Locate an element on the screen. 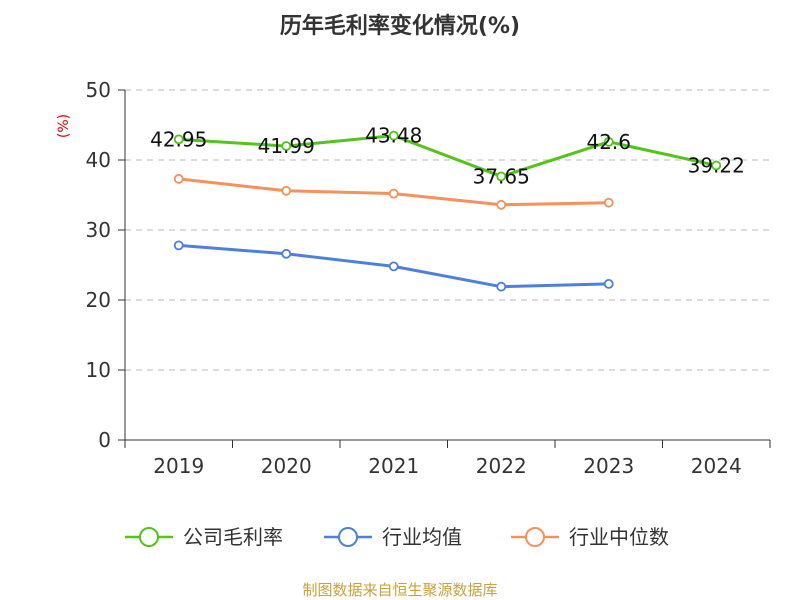  x-tick-label: 2019 is located at coordinates (178, 466).